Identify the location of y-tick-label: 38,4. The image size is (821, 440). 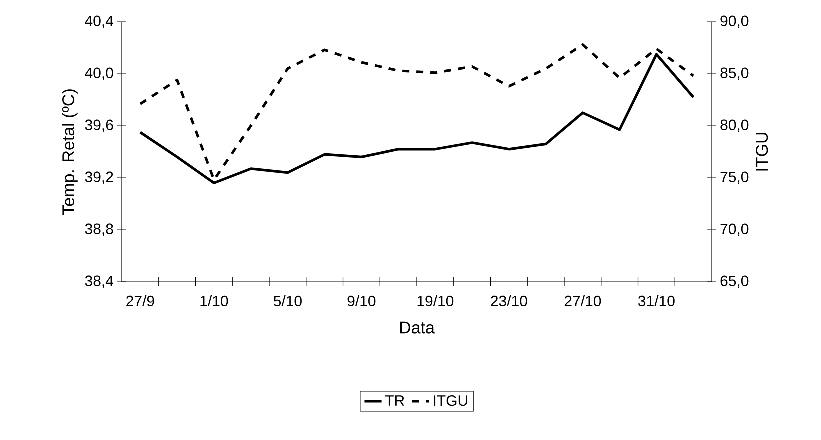
(99, 282).